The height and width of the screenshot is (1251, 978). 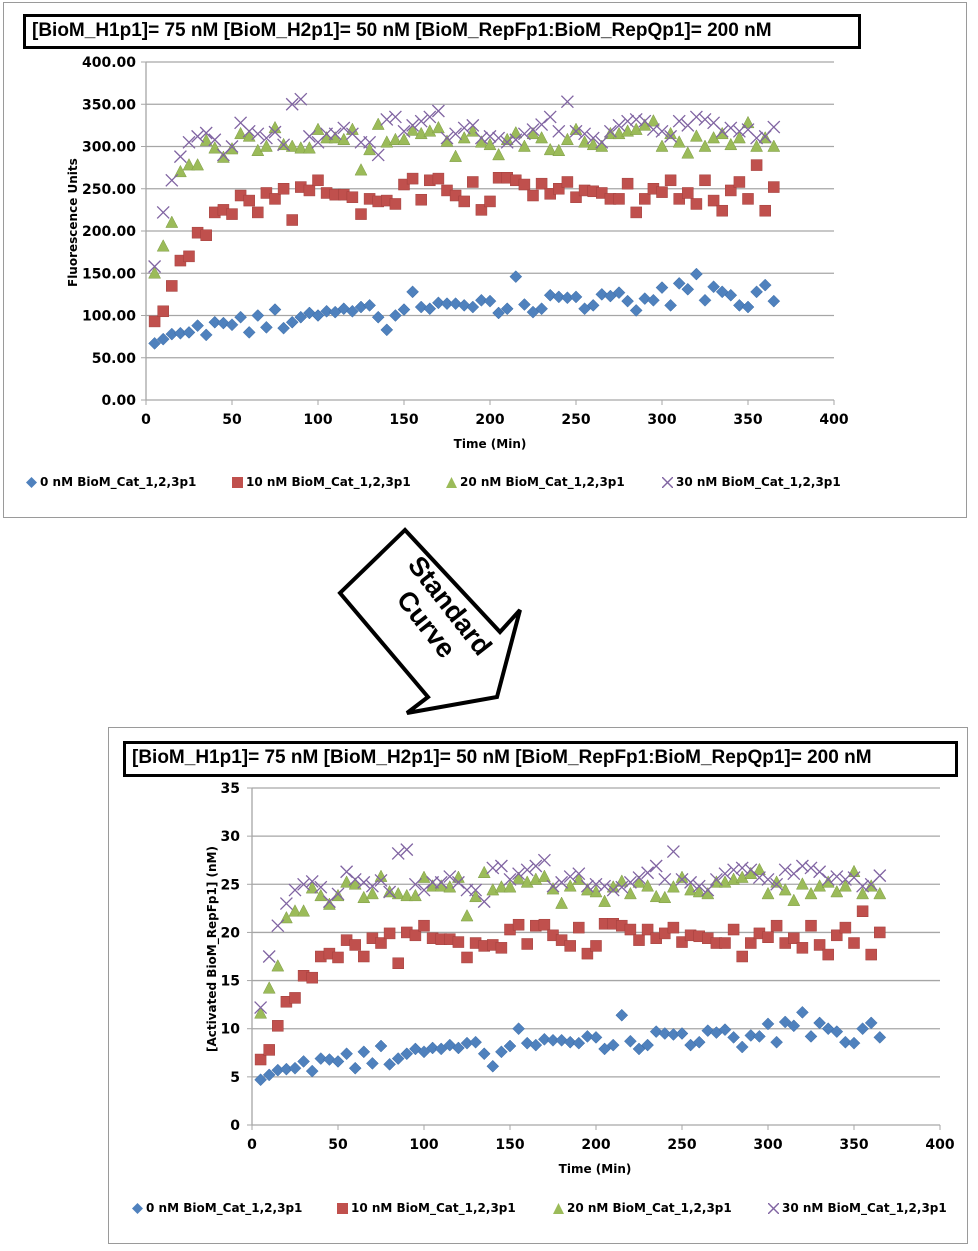 What do you see at coordinates (864, 1208) in the screenshot?
I see `legend-label: 30 nM BioM_Cat_1,2,3p1` at bounding box center [864, 1208].